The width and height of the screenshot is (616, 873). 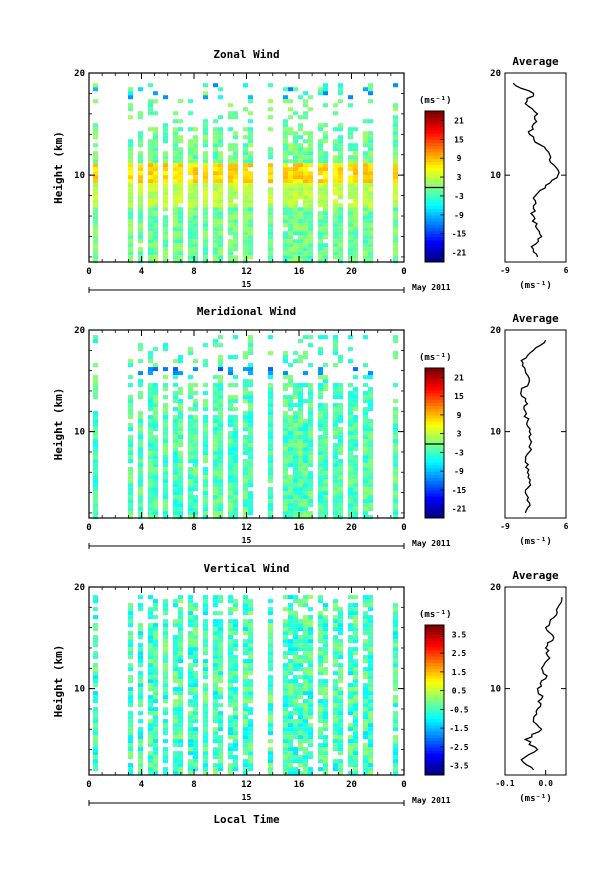 I want to click on average-frame, so click(x=535, y=424).